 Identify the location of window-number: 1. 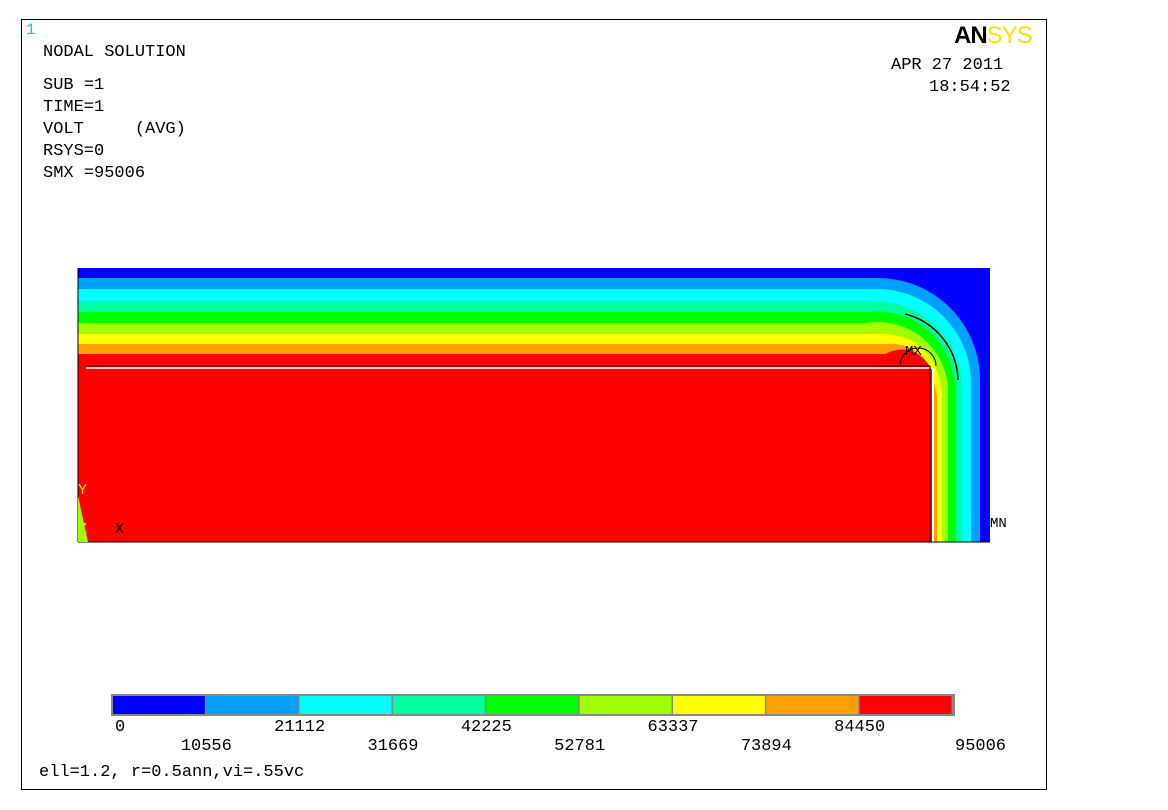
(31, 30).